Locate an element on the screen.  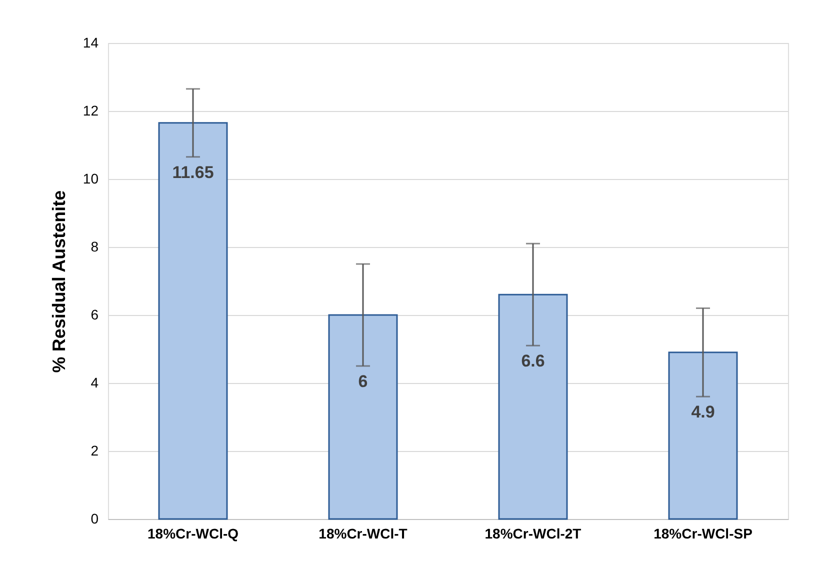
data-label: 11.65 is located at coordinates (193, 172).